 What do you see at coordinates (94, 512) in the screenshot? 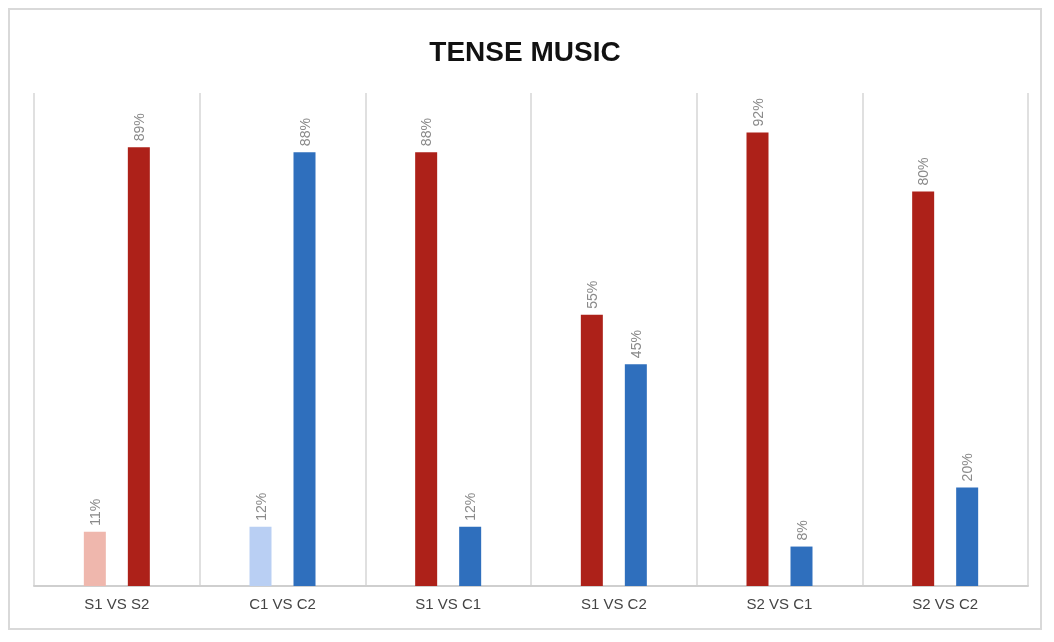
I see `data-label: 11%` at bounding box center [94, 512].